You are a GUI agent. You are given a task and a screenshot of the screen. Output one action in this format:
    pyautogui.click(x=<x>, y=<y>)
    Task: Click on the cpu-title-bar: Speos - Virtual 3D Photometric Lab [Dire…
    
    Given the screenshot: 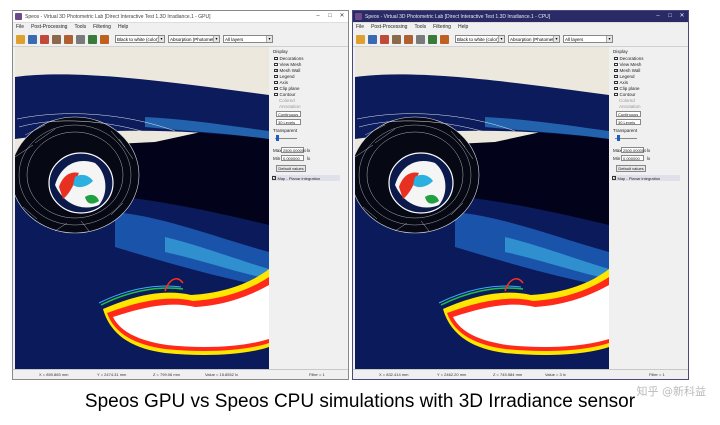 What is the action you would take?
    pyautogui.click(x=520, y=17)
    